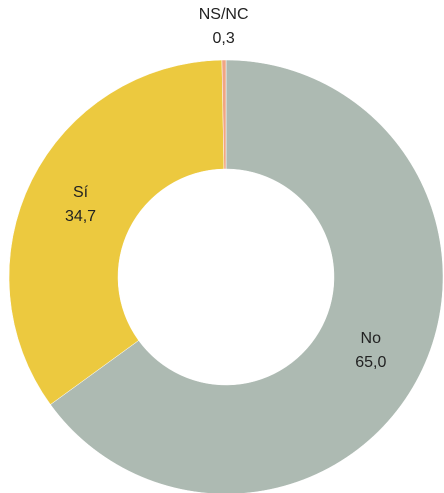 This screenshot has height=493, width=444. I want to click on segment-label: Sí, so click(81, 192).